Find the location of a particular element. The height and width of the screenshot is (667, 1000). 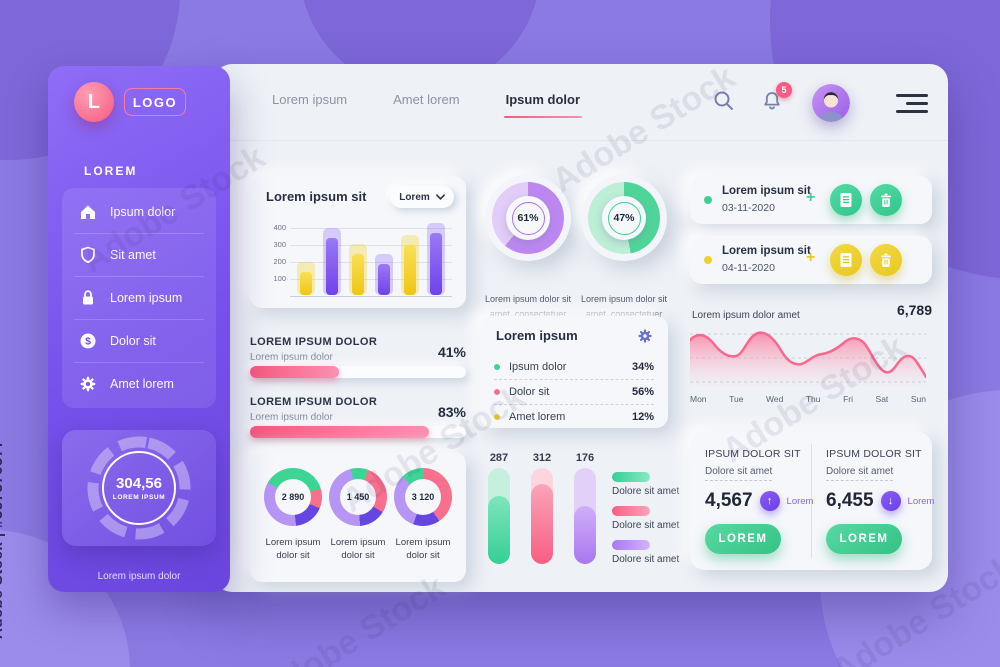

period-dropdown: Lorem is located at coordinates (422, 197).